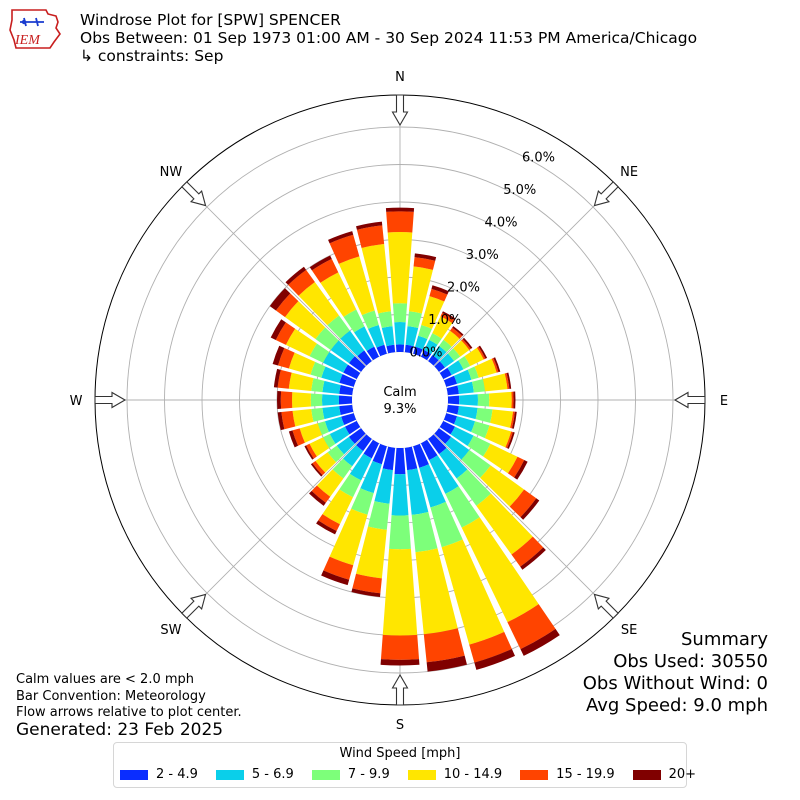 This screenshot has height=800, width=800. Describe the element at coordinates (105, 679) in the screenshot. I see `calm-note: Calm values are < 2.0 mph` at that location.